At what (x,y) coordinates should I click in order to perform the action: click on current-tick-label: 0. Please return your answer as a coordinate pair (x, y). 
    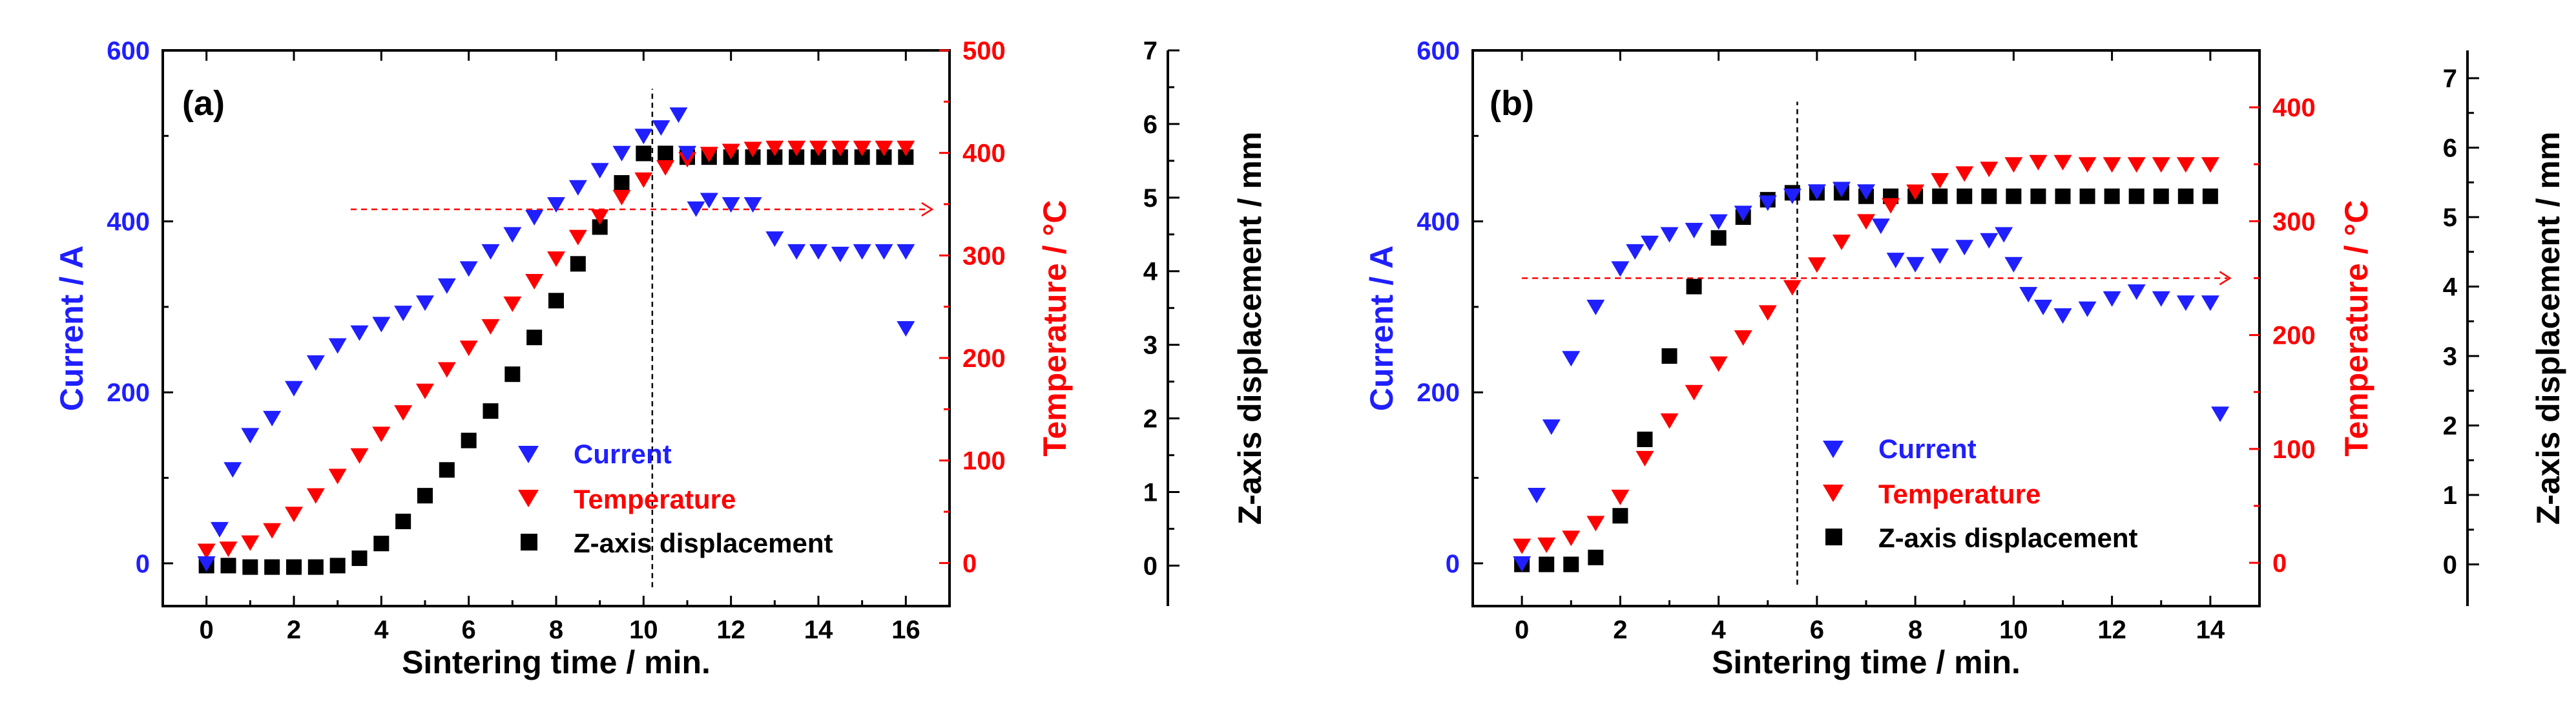
    Looking at the image, I should click on (143, 564).